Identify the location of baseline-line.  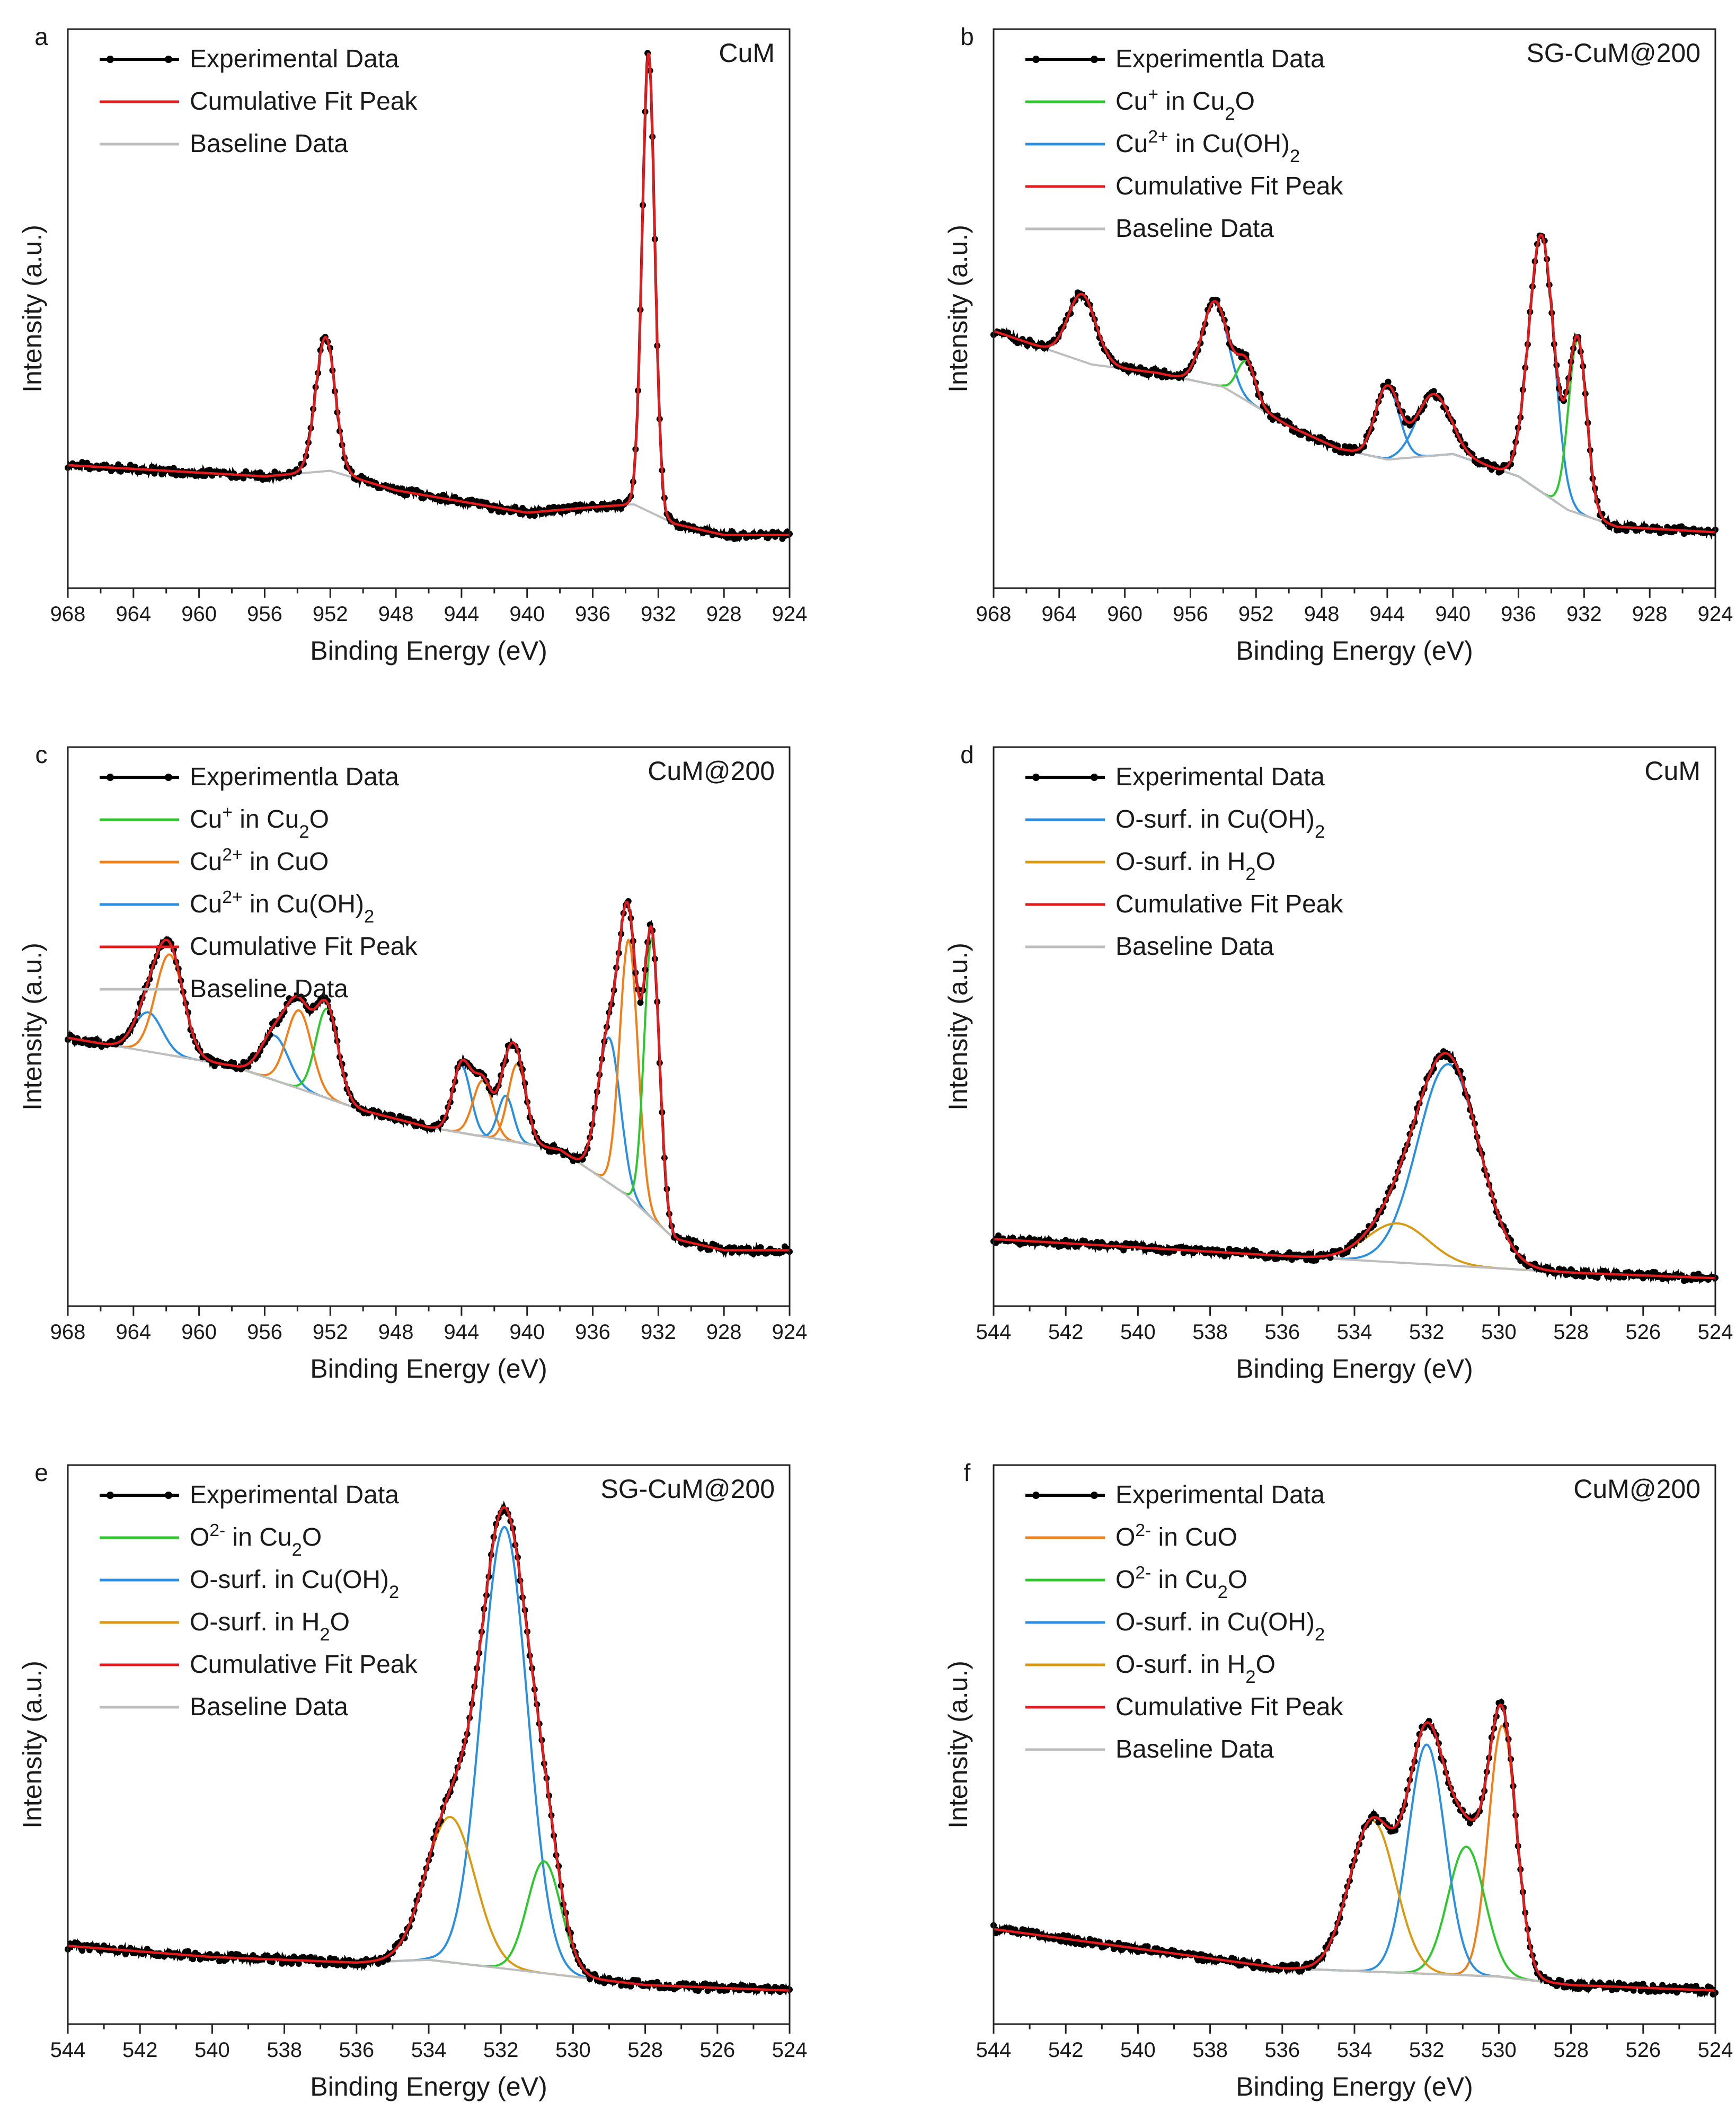
(428, 1144).